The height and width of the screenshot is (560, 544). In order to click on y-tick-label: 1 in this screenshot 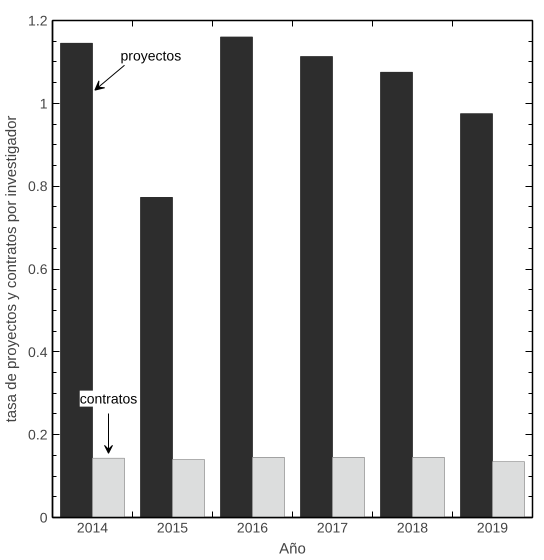, I will do `click(44, 103)`.